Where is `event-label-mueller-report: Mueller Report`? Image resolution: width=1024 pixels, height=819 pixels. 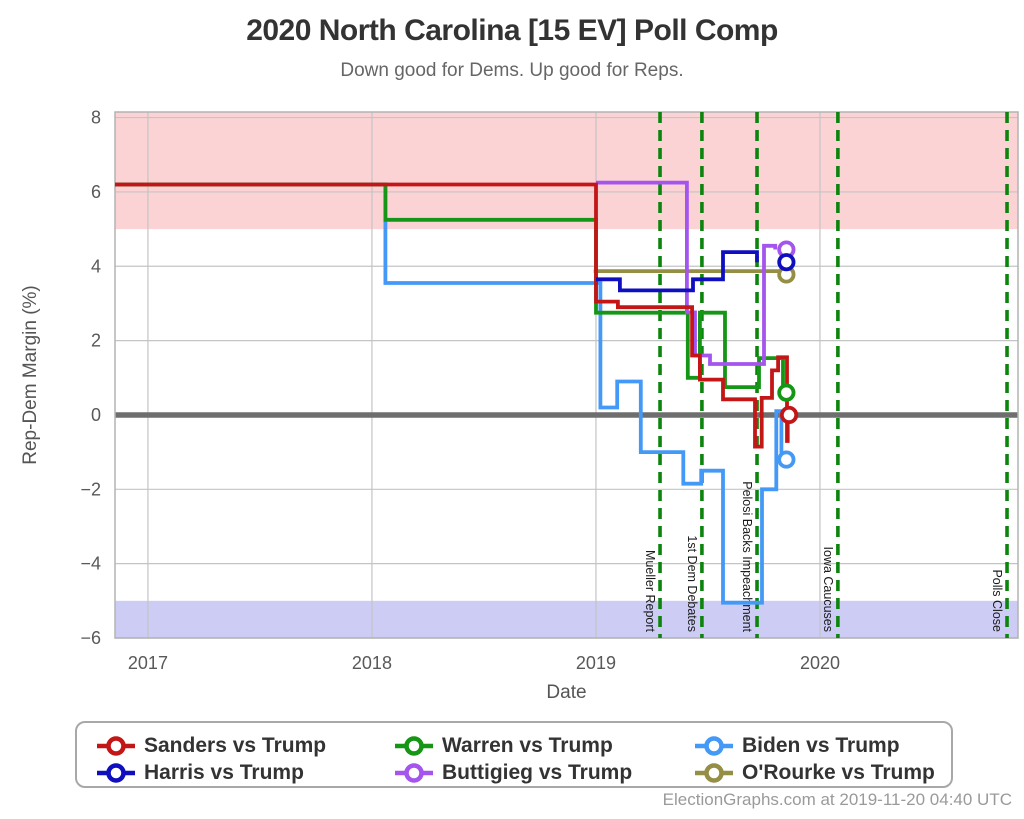
event-label-mueller-report: Mueller Report is located at coordinates (650, 591).